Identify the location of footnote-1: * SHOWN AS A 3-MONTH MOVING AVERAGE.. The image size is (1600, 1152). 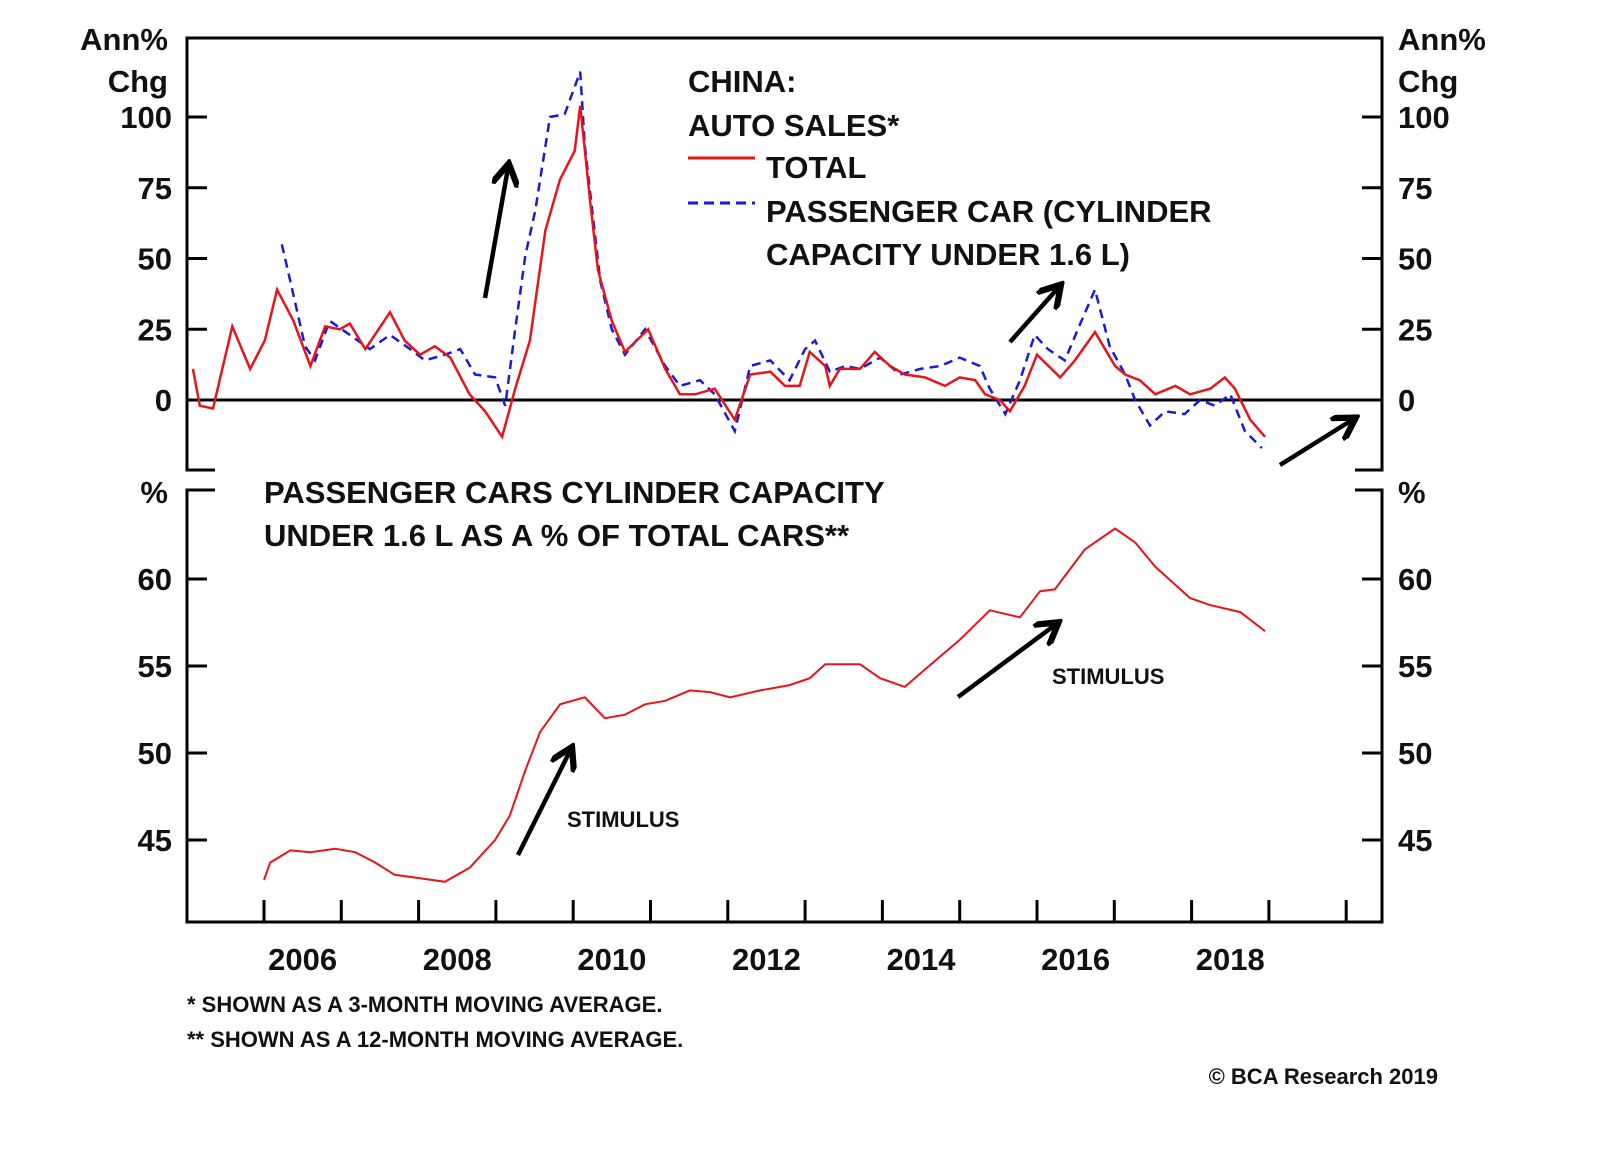
(424, 1004).